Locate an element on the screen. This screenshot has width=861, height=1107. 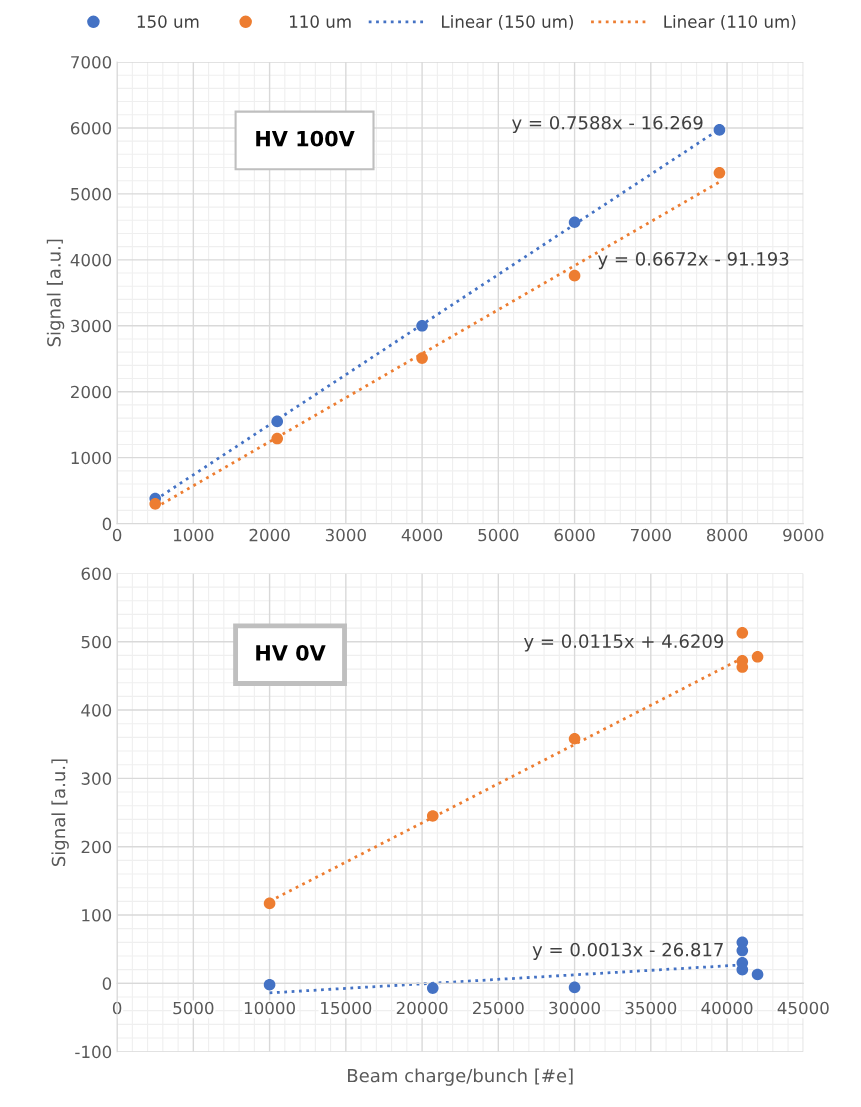
y-tick-label: 5000 is located at coordinates (91, 194).